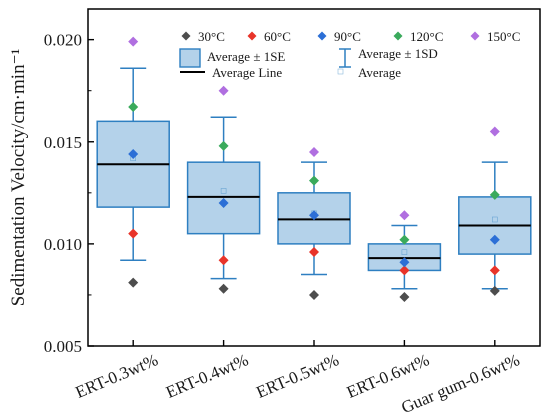 The width and height of the screenshot is (550, 418). I want to click on x-tick-label: ERT-0.5wt%, so click(297, 376).